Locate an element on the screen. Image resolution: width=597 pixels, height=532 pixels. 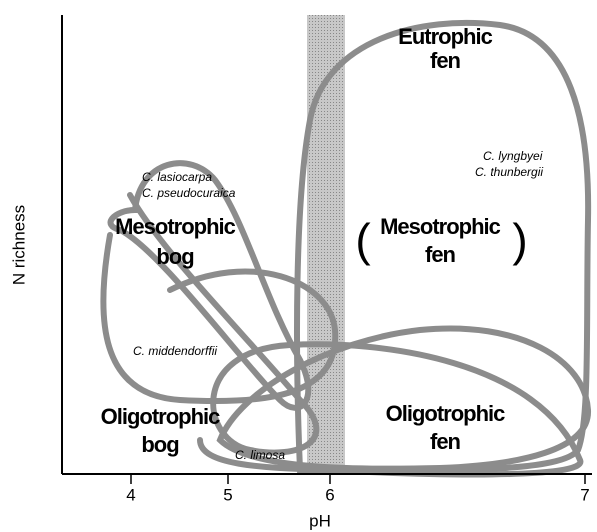
species-label: C. lyngbyei is located at coordinates (513, 156).